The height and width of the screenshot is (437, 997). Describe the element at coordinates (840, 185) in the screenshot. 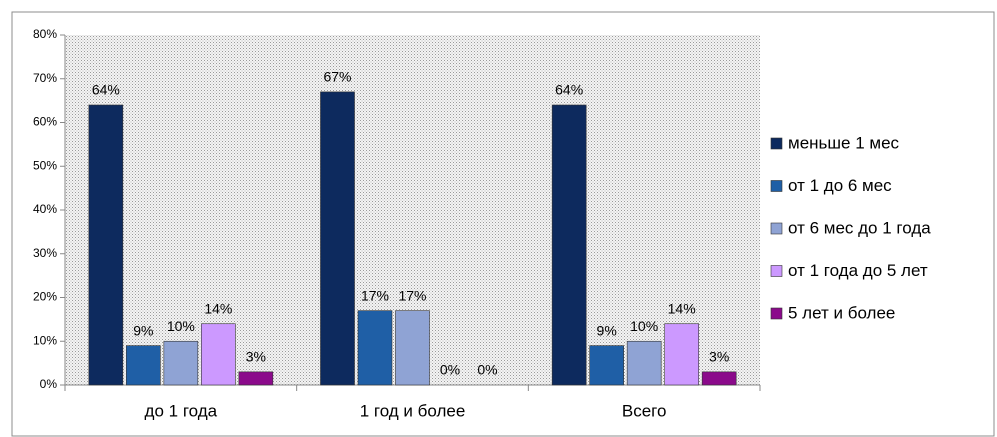

I see `legend-label: от 1 до 6 мес` at that location.